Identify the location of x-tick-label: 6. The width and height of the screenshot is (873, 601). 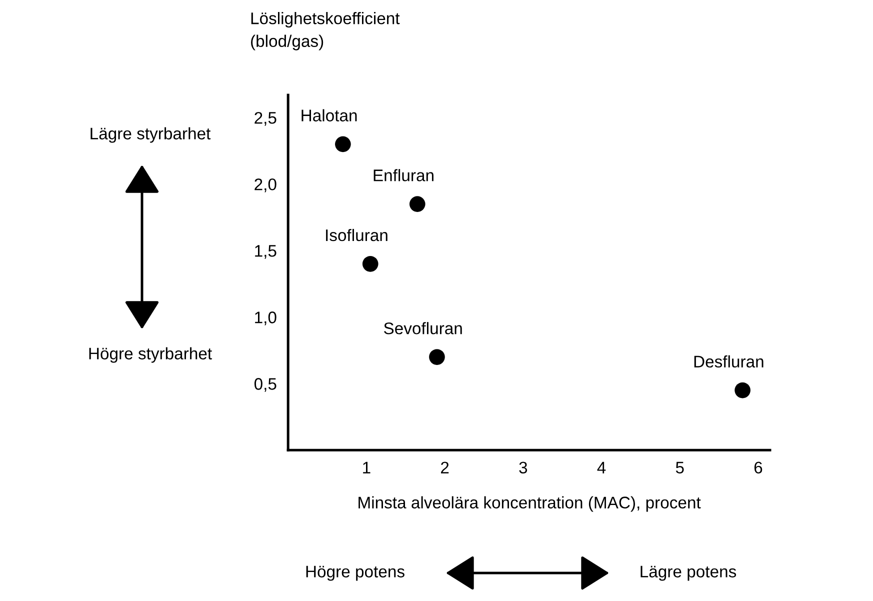
(758, 468).